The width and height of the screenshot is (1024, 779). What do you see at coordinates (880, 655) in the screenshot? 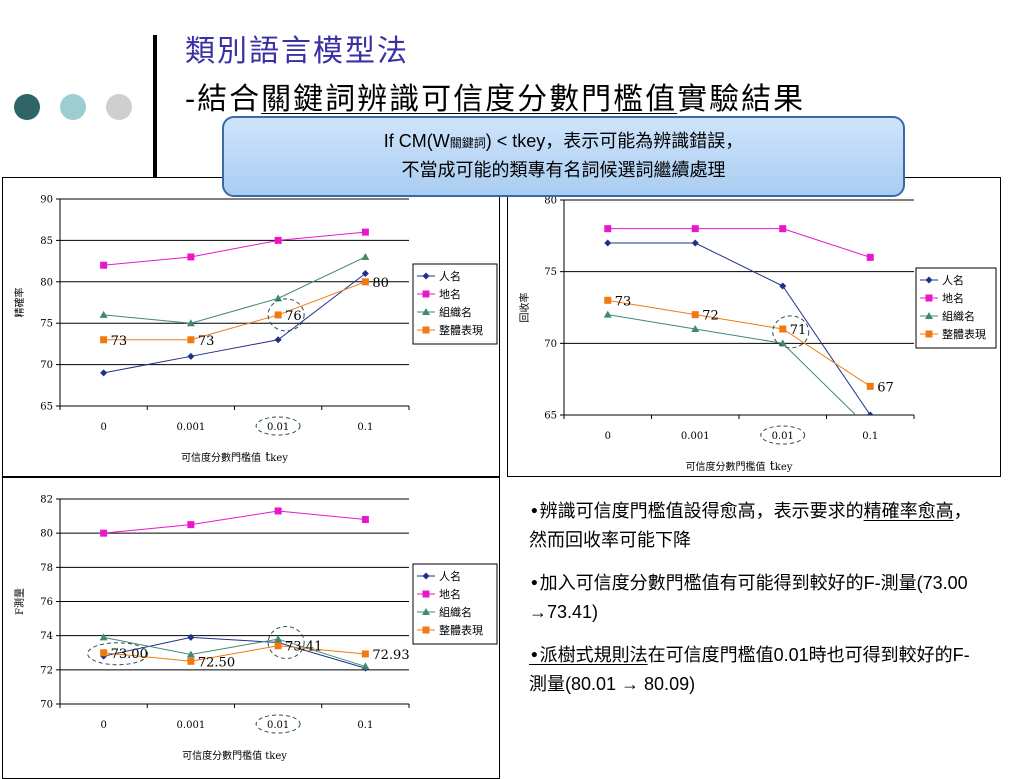
I see `finding-3-text2: 時也可得到較好的` at bounding box center [880, 655].